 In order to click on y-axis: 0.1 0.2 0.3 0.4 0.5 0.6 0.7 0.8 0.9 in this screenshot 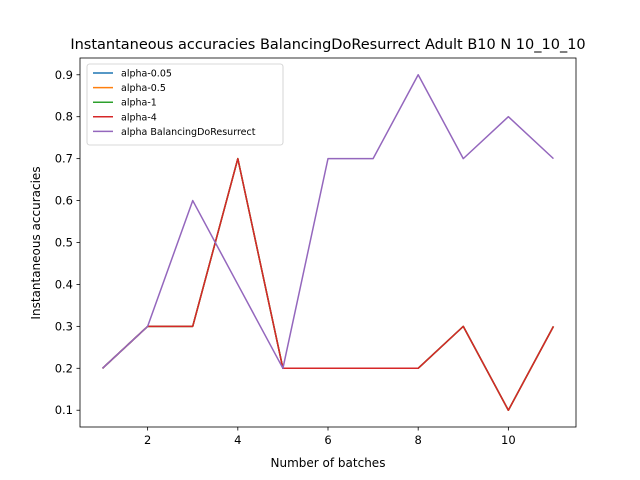, I will do `click(67, 242)`.